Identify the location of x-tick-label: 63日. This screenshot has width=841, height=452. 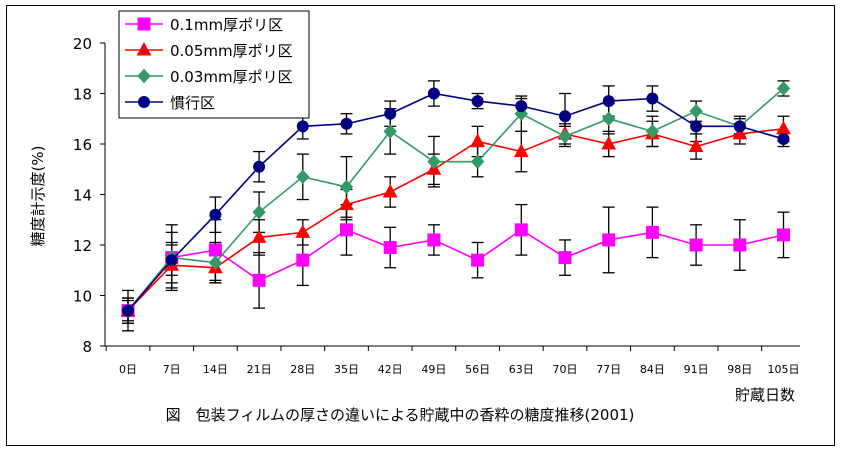
(521, 369).